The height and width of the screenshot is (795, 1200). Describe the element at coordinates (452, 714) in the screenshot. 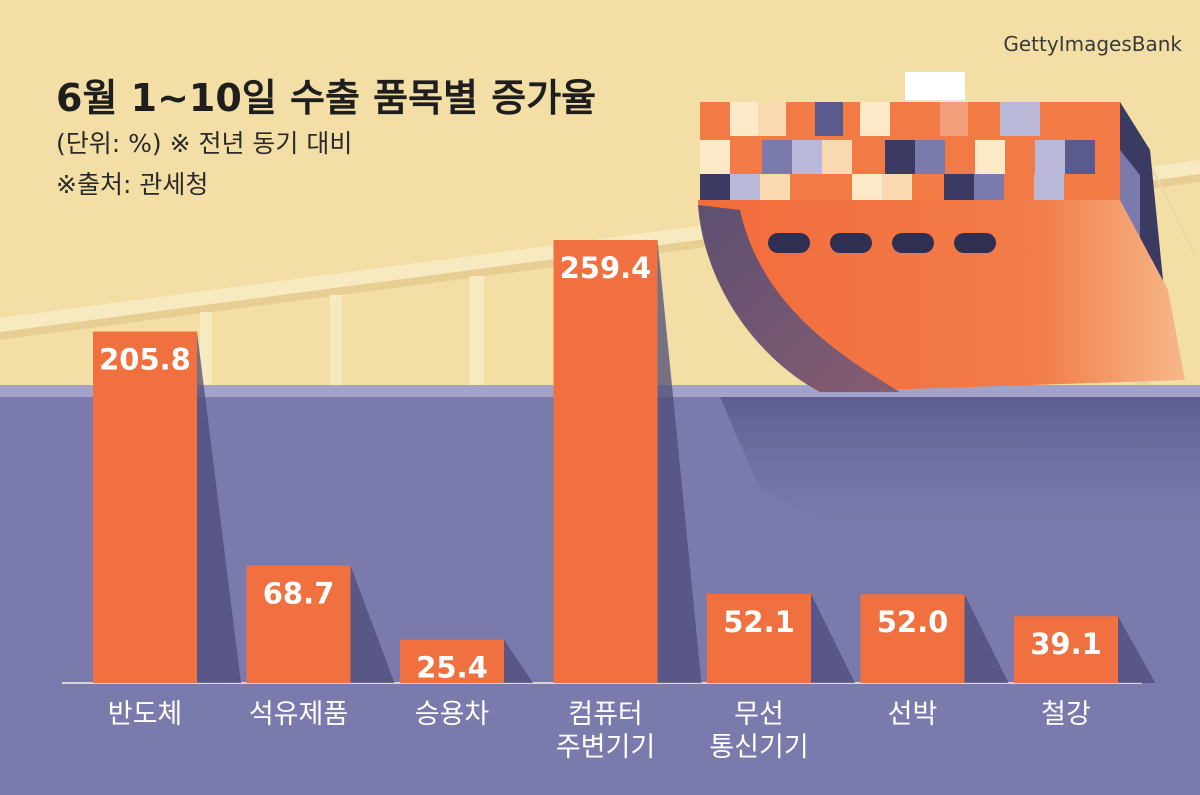

I see `category-label: 승용차` at that location.